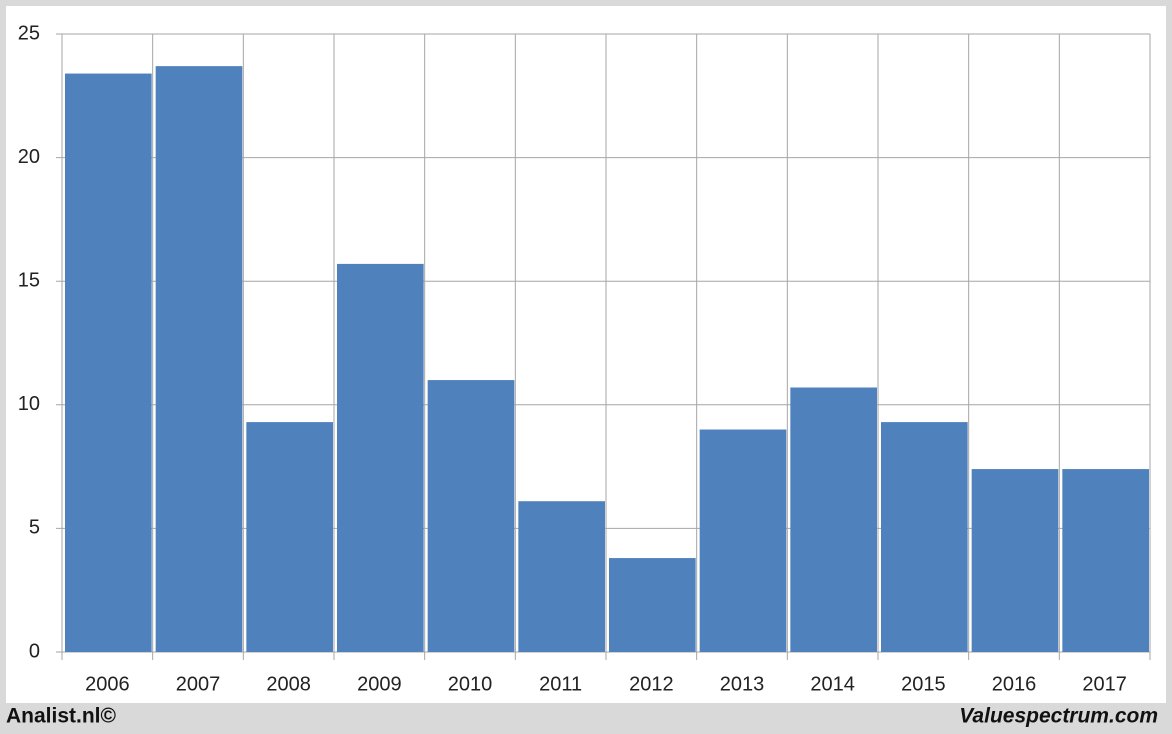  What do you see at coordinates (1104, 684) in the screenshot?
I see `x-tick-label: 2017` at bounding box center [1104, 684].